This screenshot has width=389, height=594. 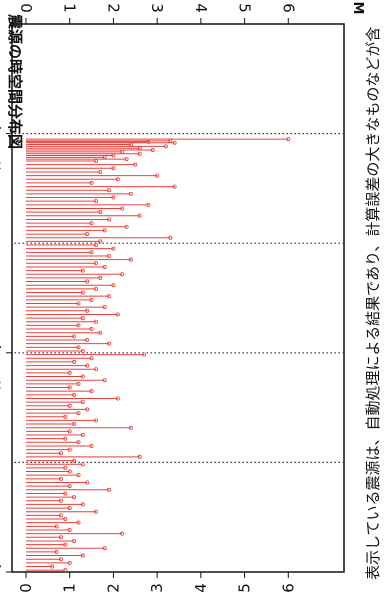 I want to click on footnote-text: 表示している震源は、自動処理による結果であり、計算誤差の大きなものなどが含, so click(x=373, y=303).